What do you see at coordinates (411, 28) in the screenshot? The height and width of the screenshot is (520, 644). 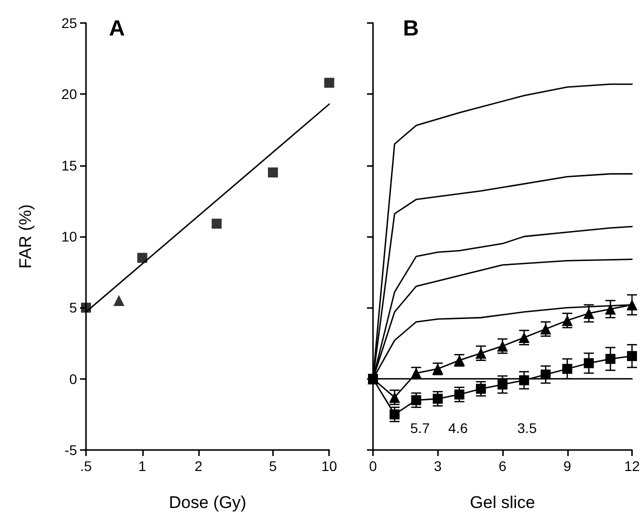 I see `chart-title: B` at bounding box center [411, 28].